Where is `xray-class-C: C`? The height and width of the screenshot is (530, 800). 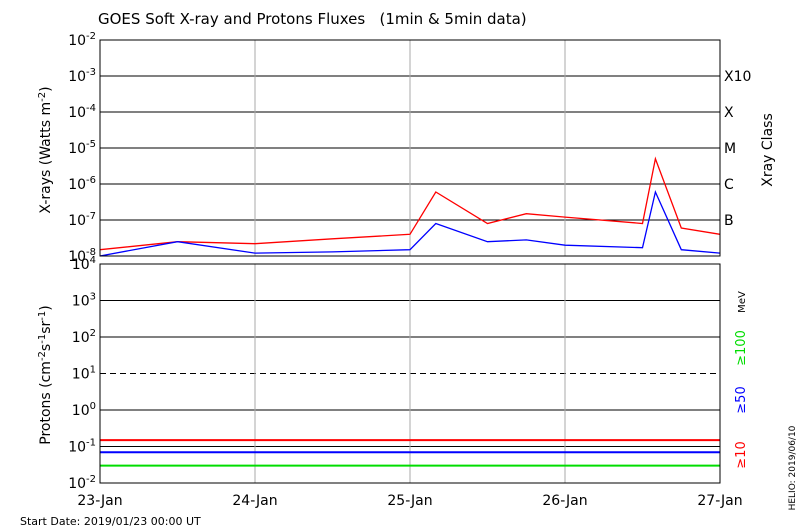
xray-class-C: C is located at coordinates (729, 185).